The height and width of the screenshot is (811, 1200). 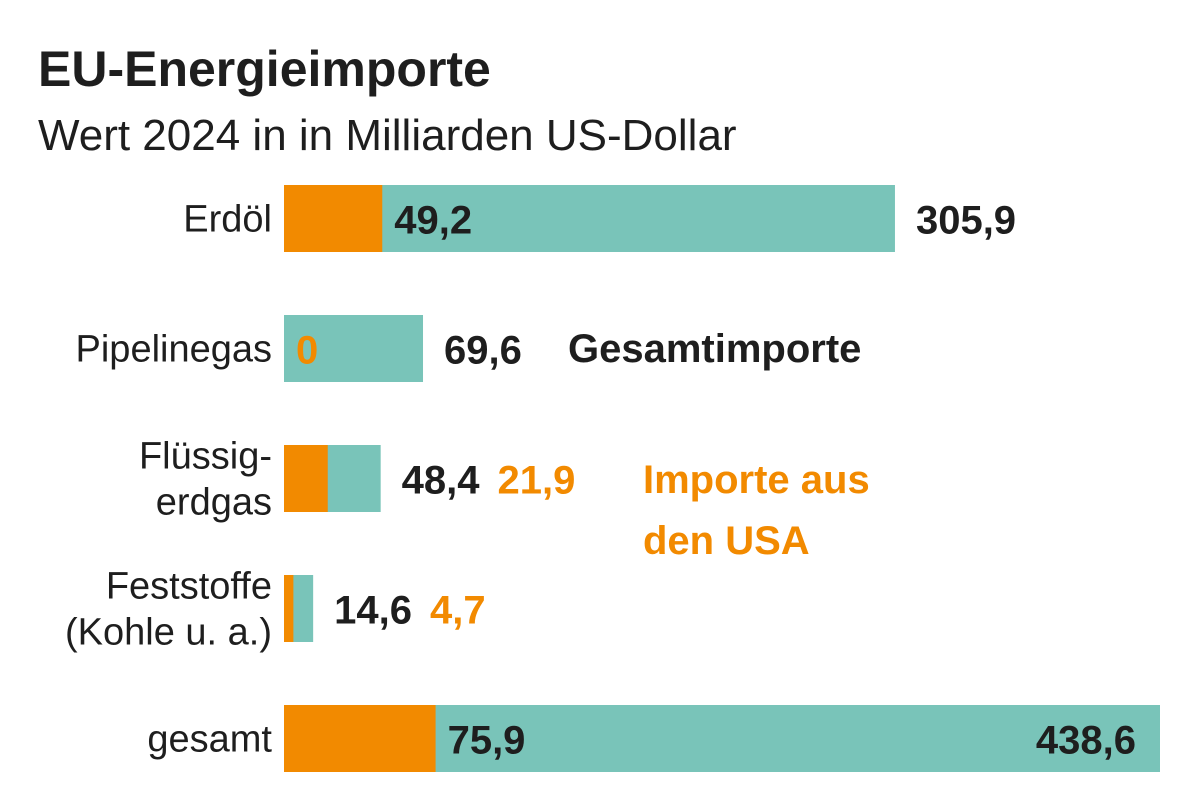 I want to click on value-label-usa: 0, so click(x=307, y=351).